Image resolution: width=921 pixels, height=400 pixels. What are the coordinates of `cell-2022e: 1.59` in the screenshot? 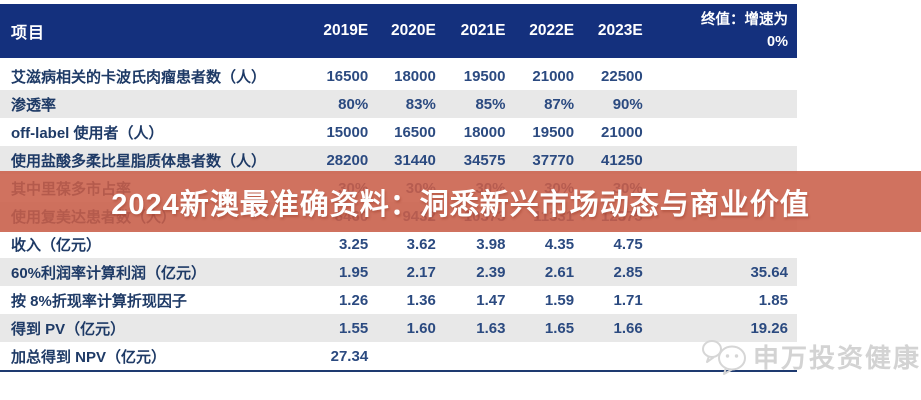 It's located at (559, 300).